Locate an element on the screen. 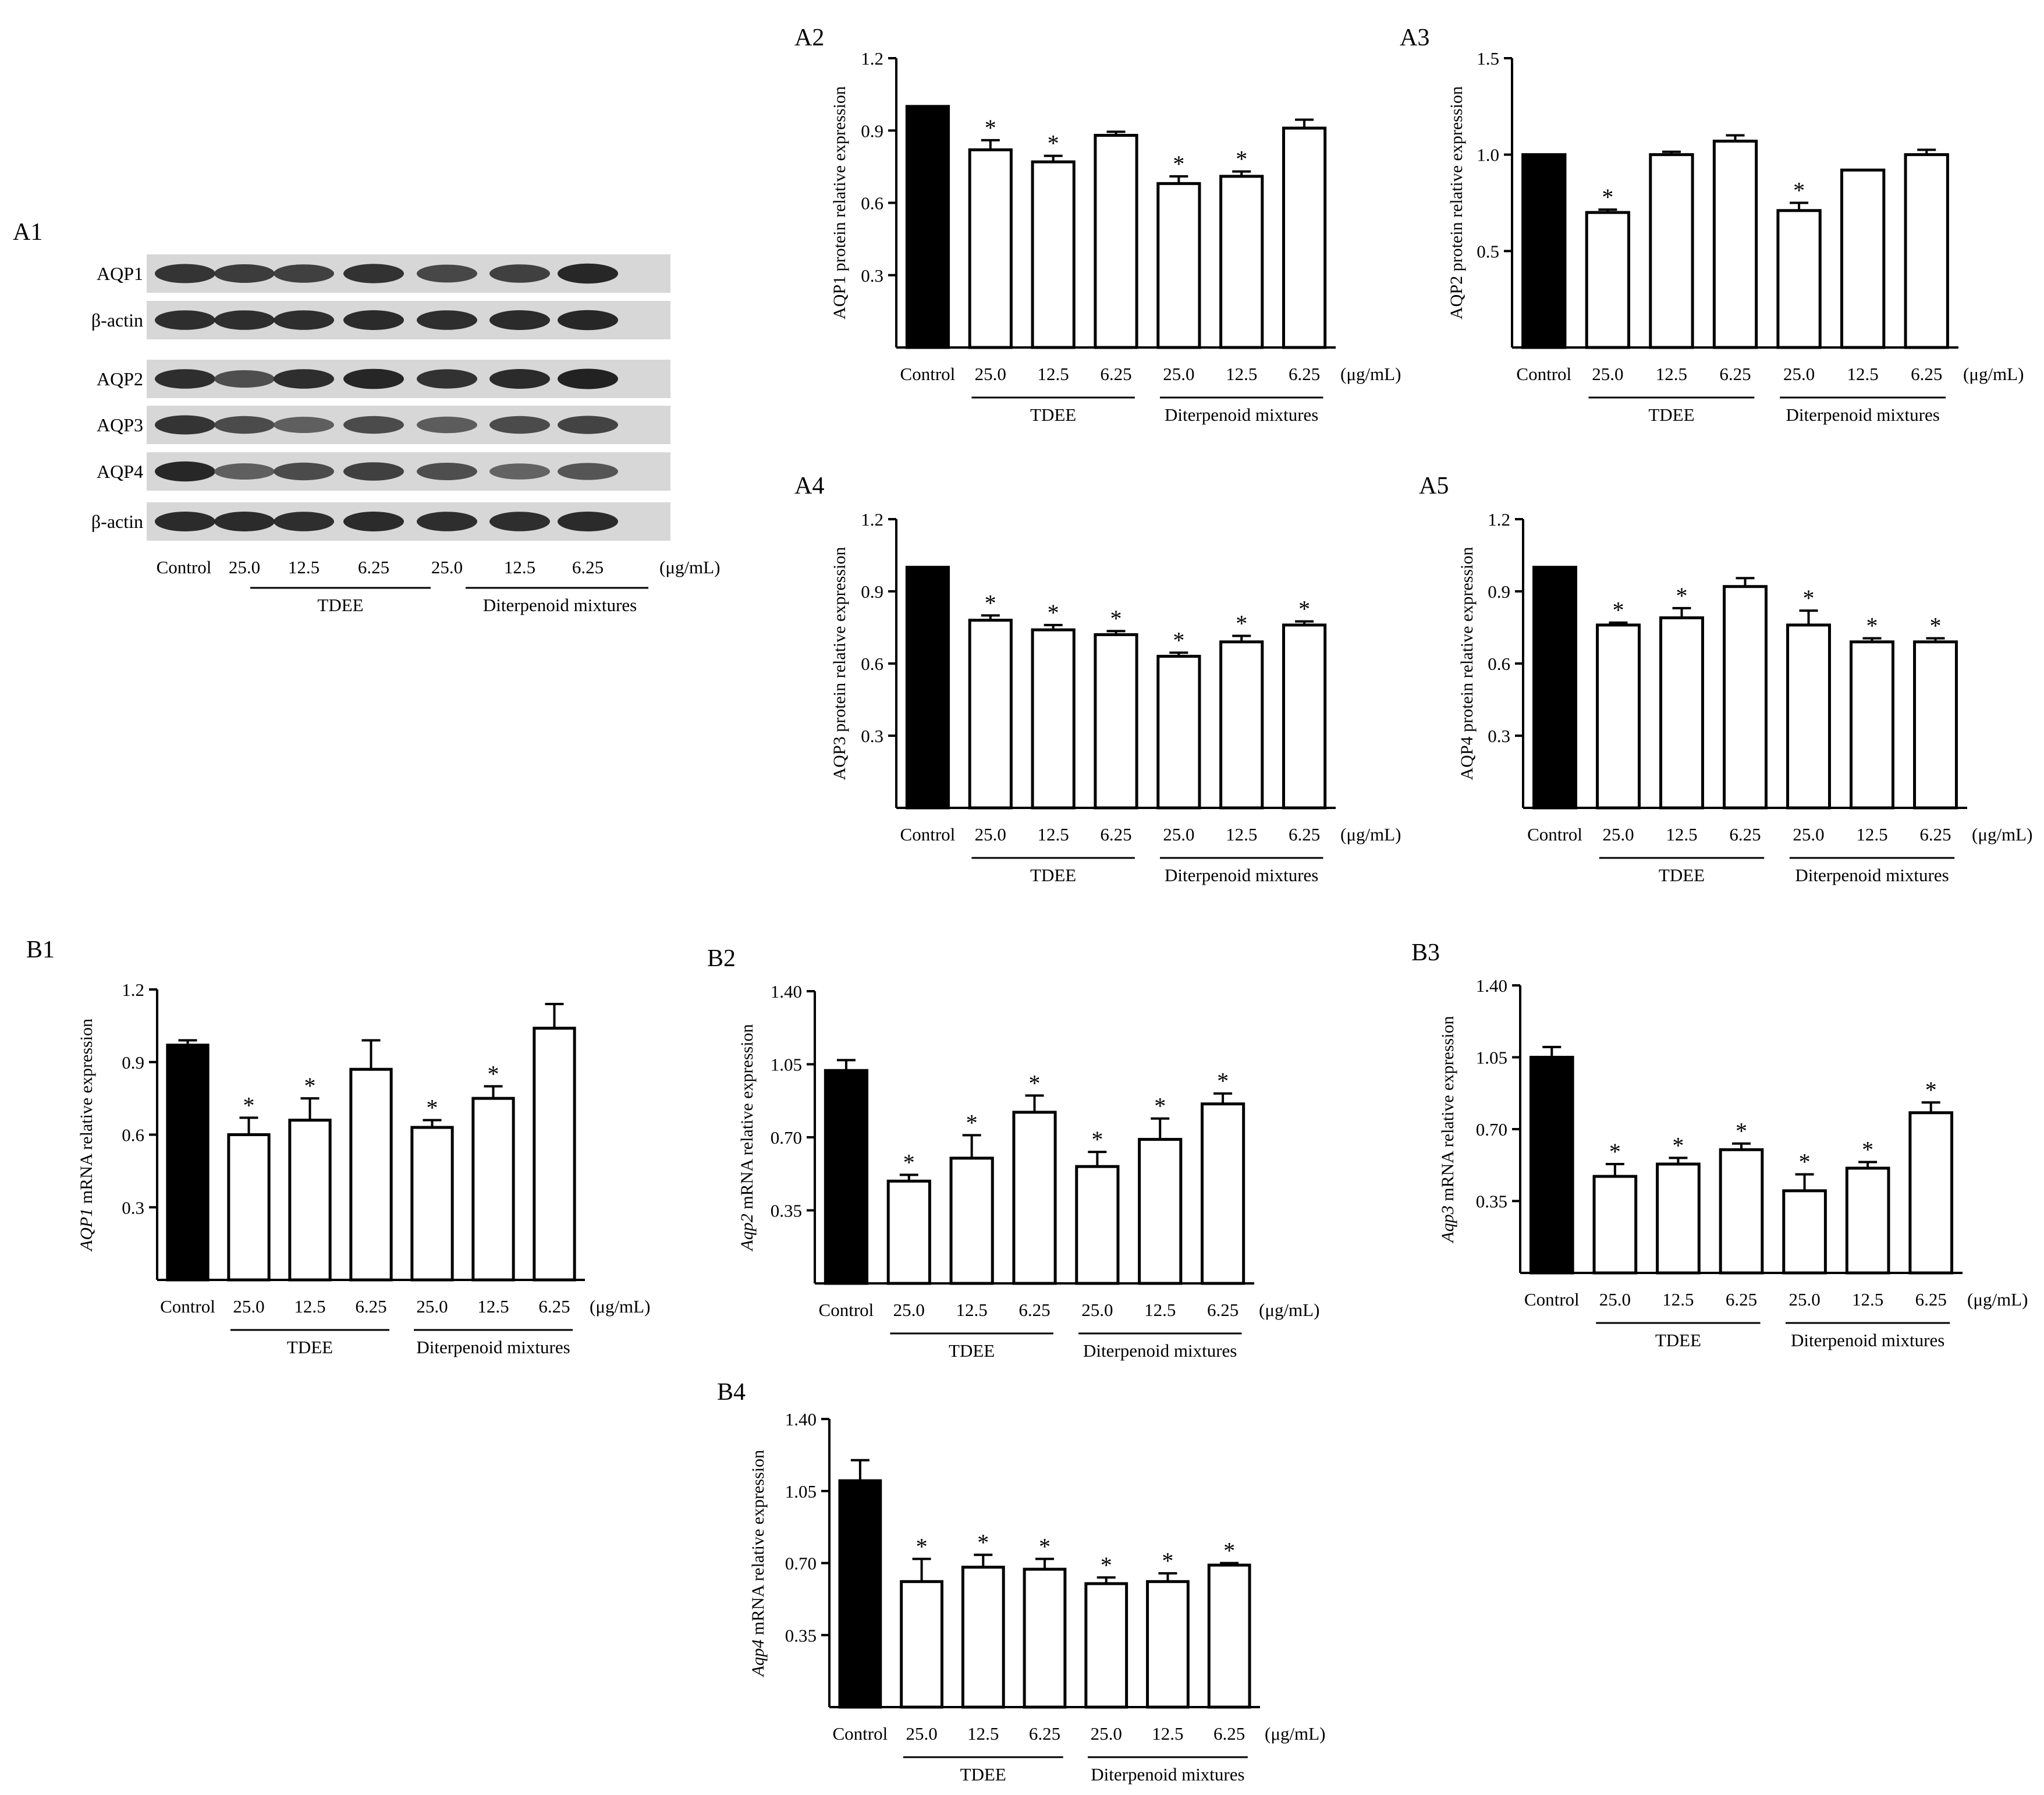 The height and width of the screenshot is (1795, 2044). blot-lane-label: Control is located at coordinates (184, 567).